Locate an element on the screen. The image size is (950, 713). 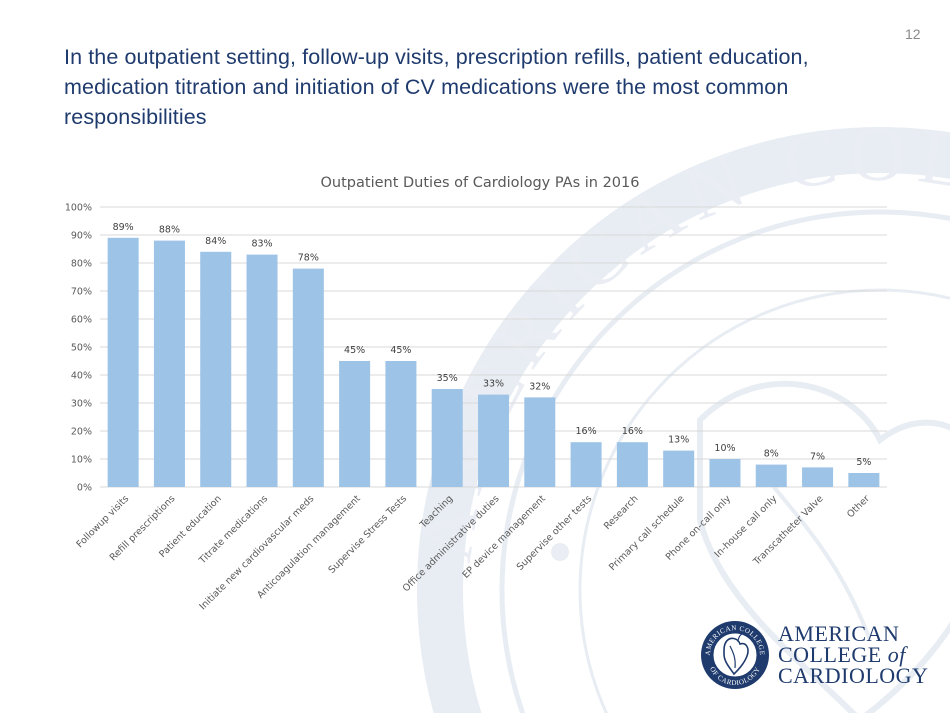
x-tick-label: Primary call schedule is located at coordinates (647, 533).